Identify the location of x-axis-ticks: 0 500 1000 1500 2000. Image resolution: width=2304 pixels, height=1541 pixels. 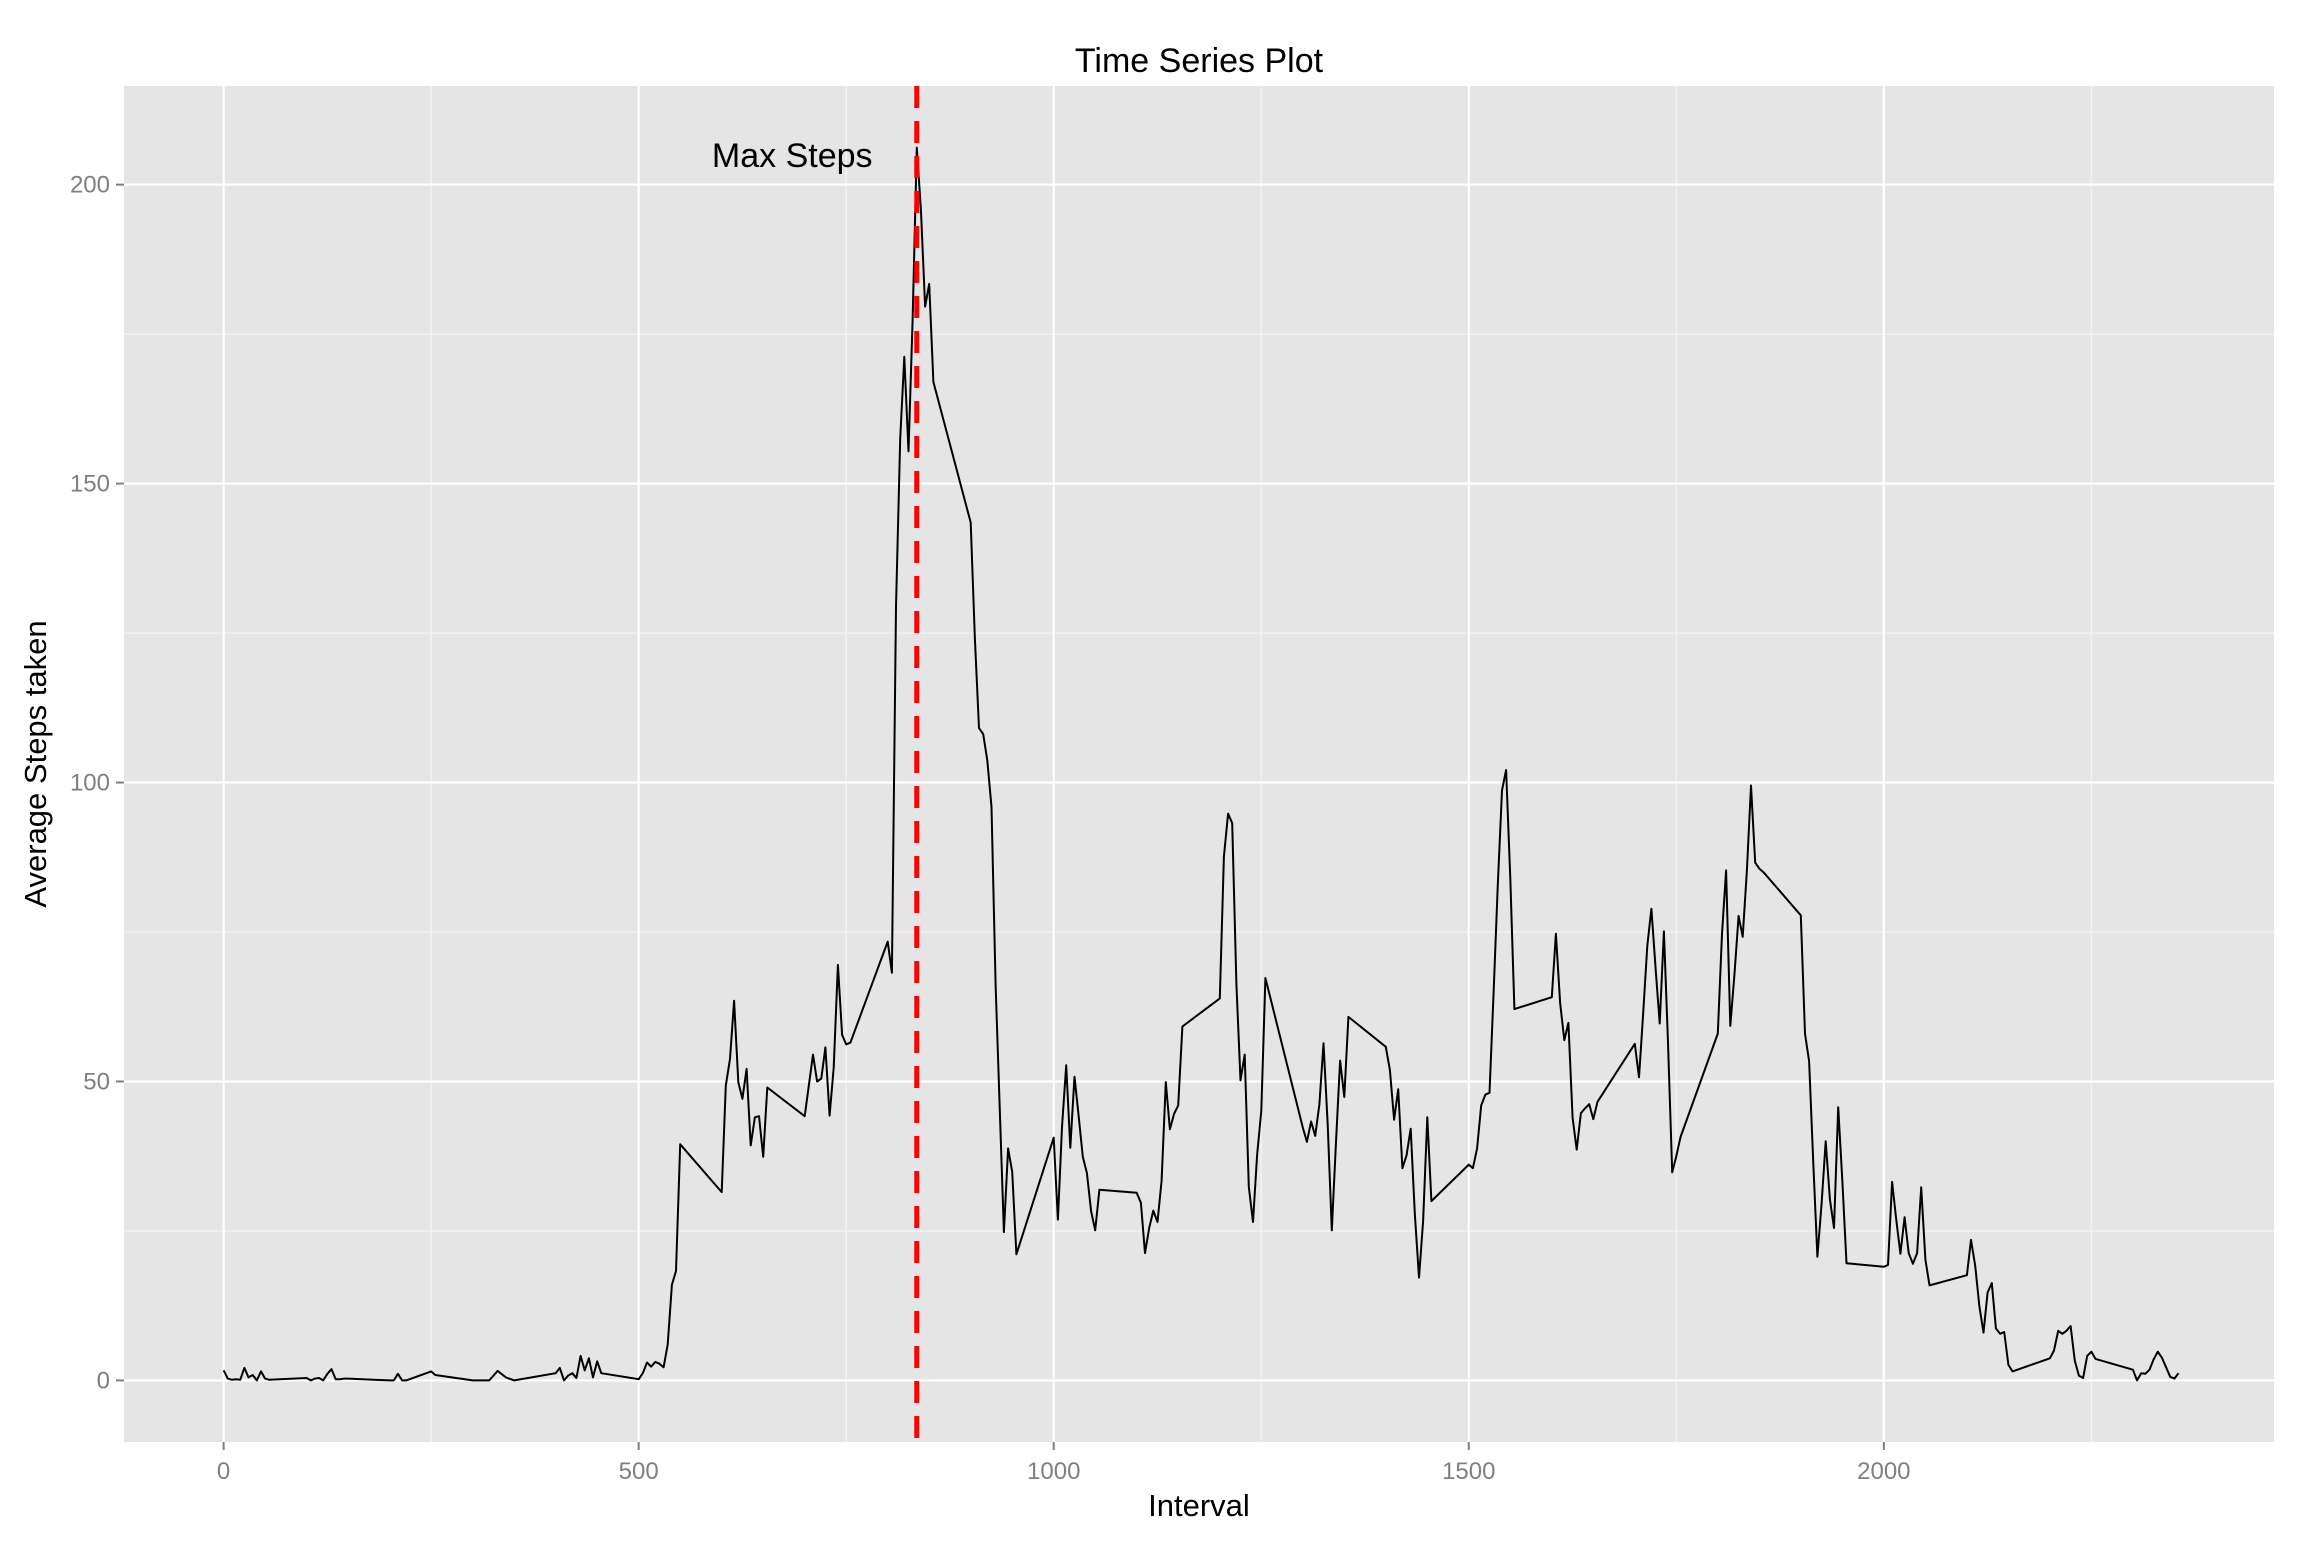
(1064, 1463).